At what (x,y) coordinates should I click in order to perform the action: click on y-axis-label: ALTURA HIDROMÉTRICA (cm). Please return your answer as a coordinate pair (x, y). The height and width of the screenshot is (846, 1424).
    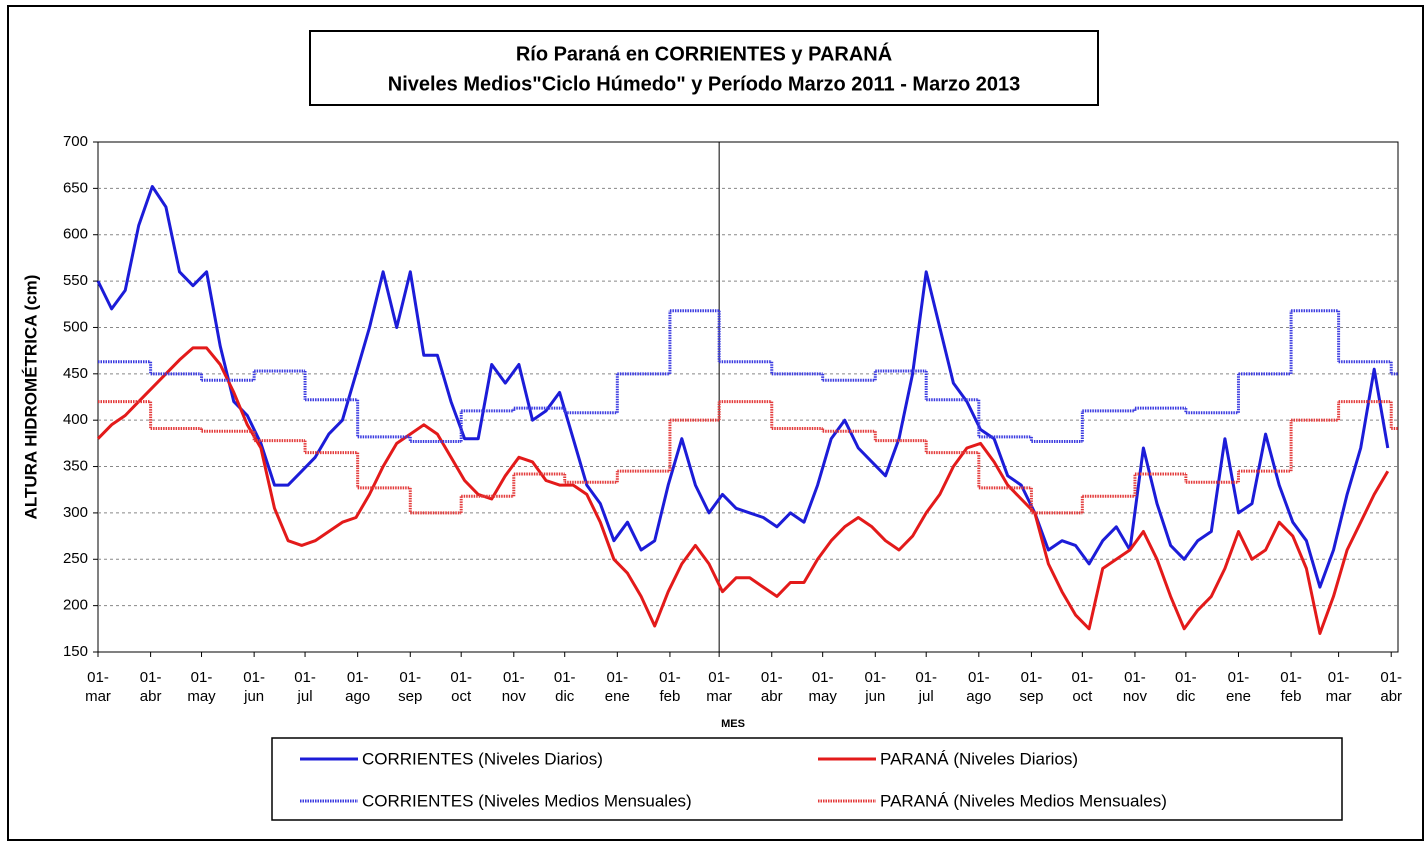
    Looking at the image, I should click on (30, 397).